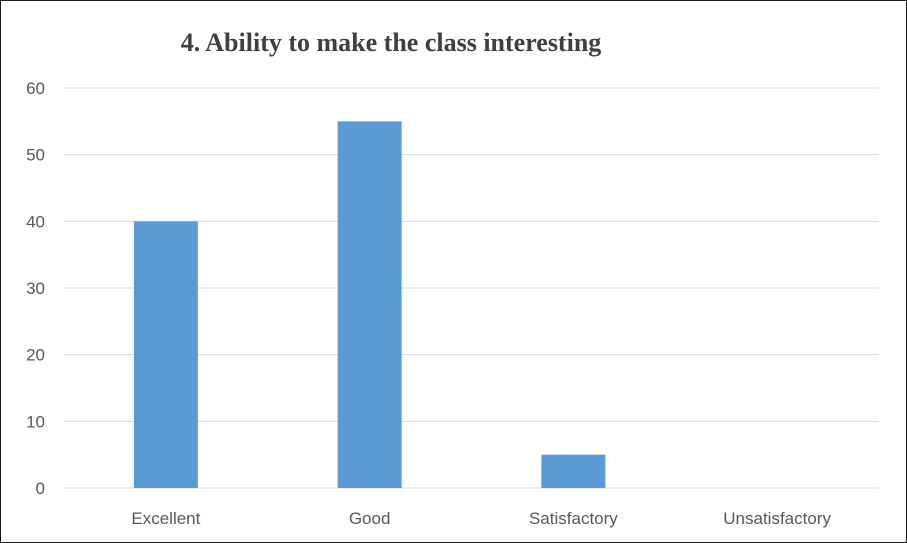  What do you see at coordinates (165, 355) in the screenshot?
I see `bar-excellent` at bounding box center [165, 355].